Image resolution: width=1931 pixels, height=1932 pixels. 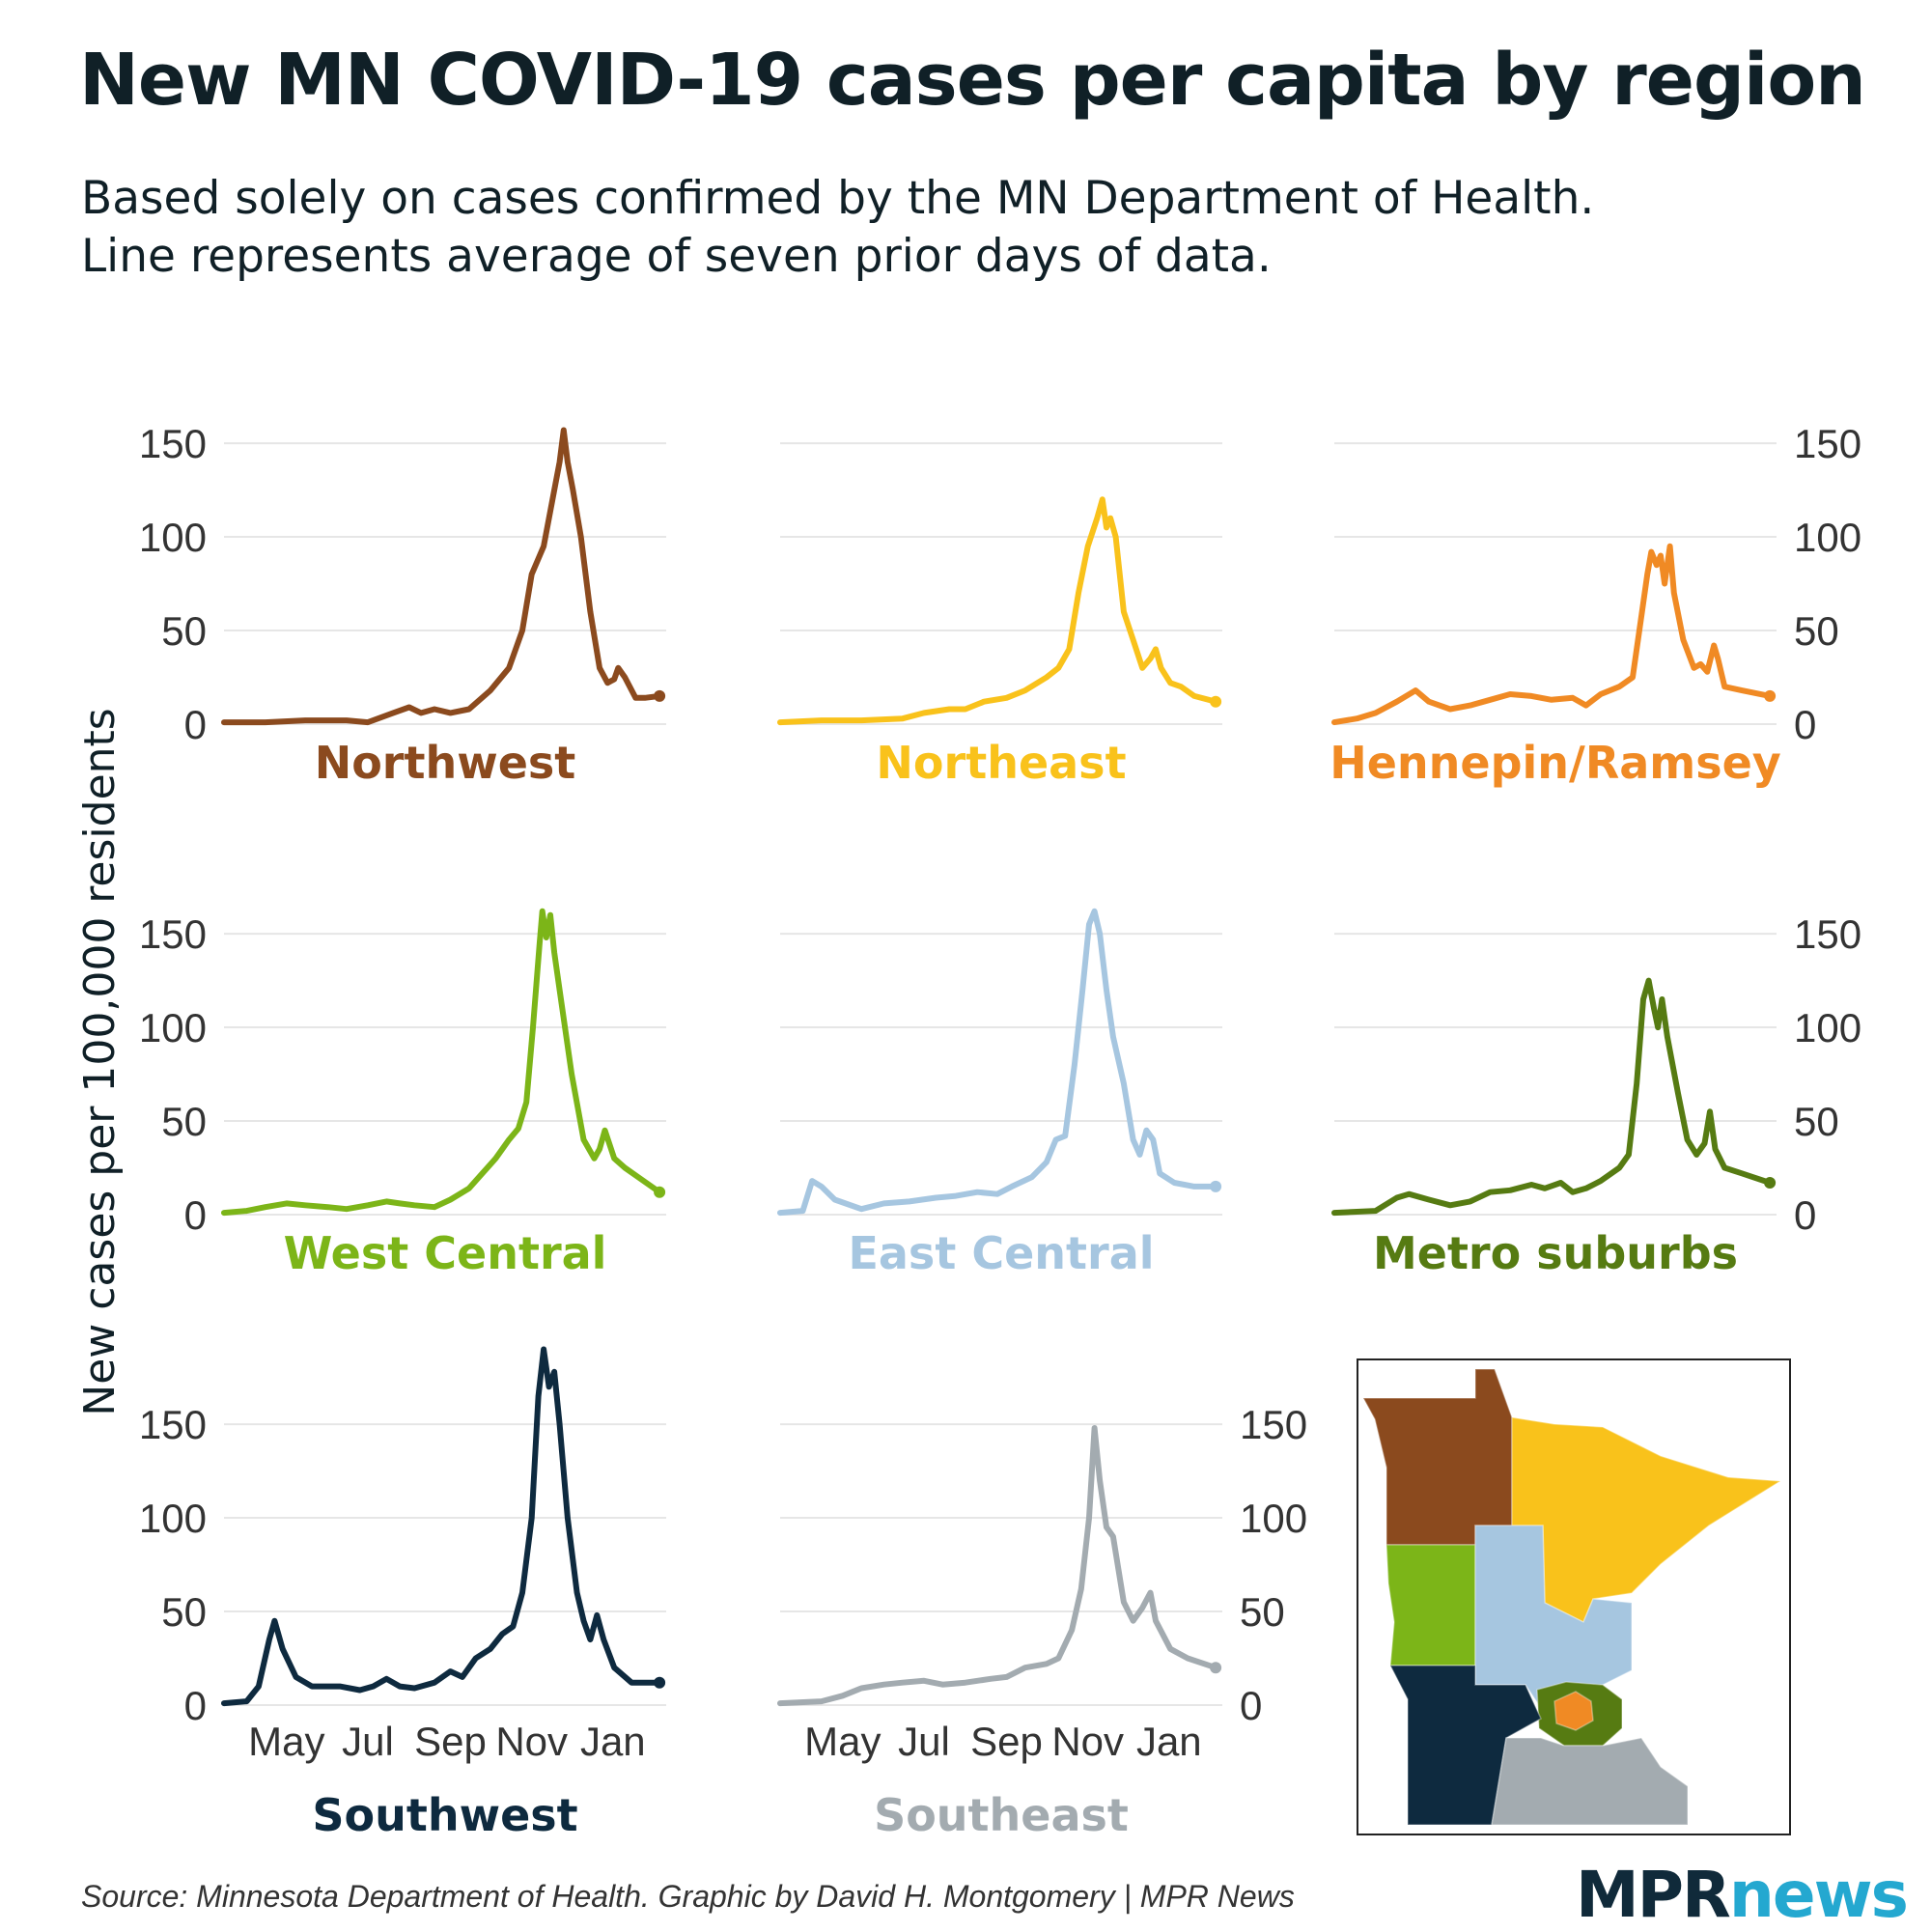 What do you see at coordinates (1430, 1605) in the screenshot?
I see `map-region-west-central` at bounding box center [1430, 1605].